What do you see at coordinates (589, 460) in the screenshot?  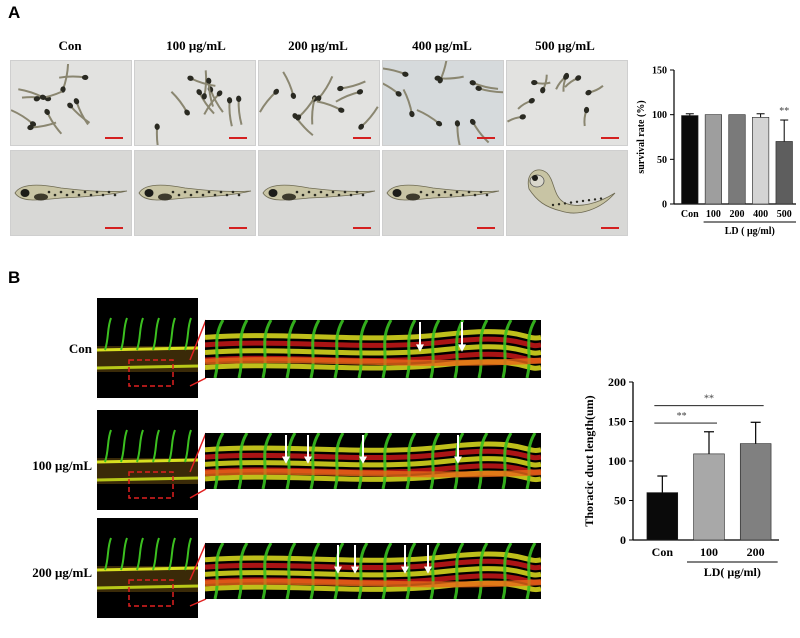 I see `y-axis-label: Thoracic duct length(um)` at bounding box center [589, 460].